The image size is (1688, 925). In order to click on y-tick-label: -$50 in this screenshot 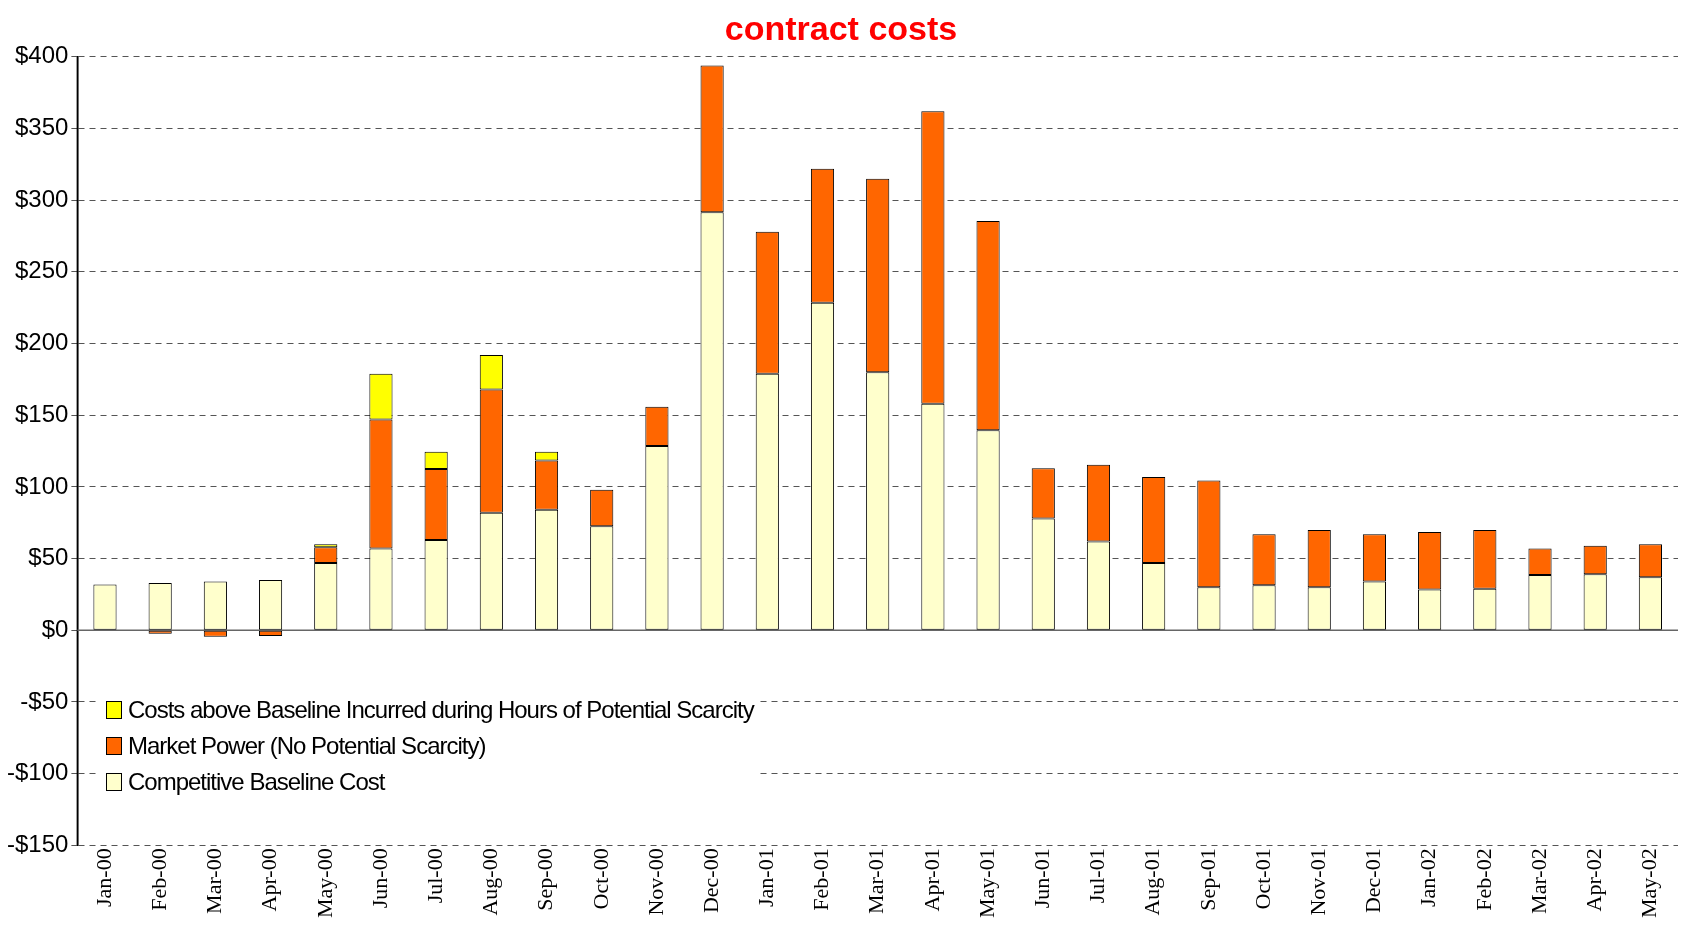, I will do `click(44, 700)`.